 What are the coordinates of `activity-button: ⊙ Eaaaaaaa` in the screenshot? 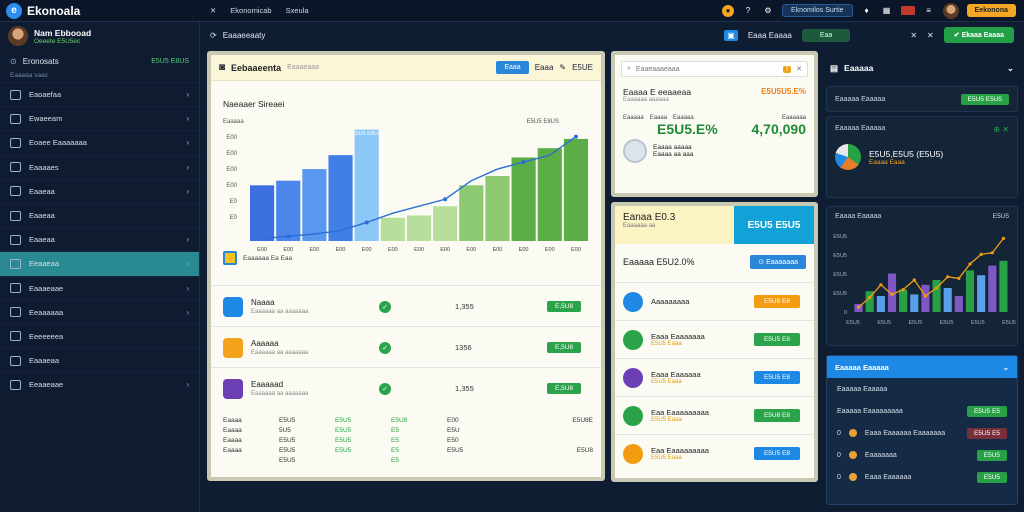 It's located at (778, 262).